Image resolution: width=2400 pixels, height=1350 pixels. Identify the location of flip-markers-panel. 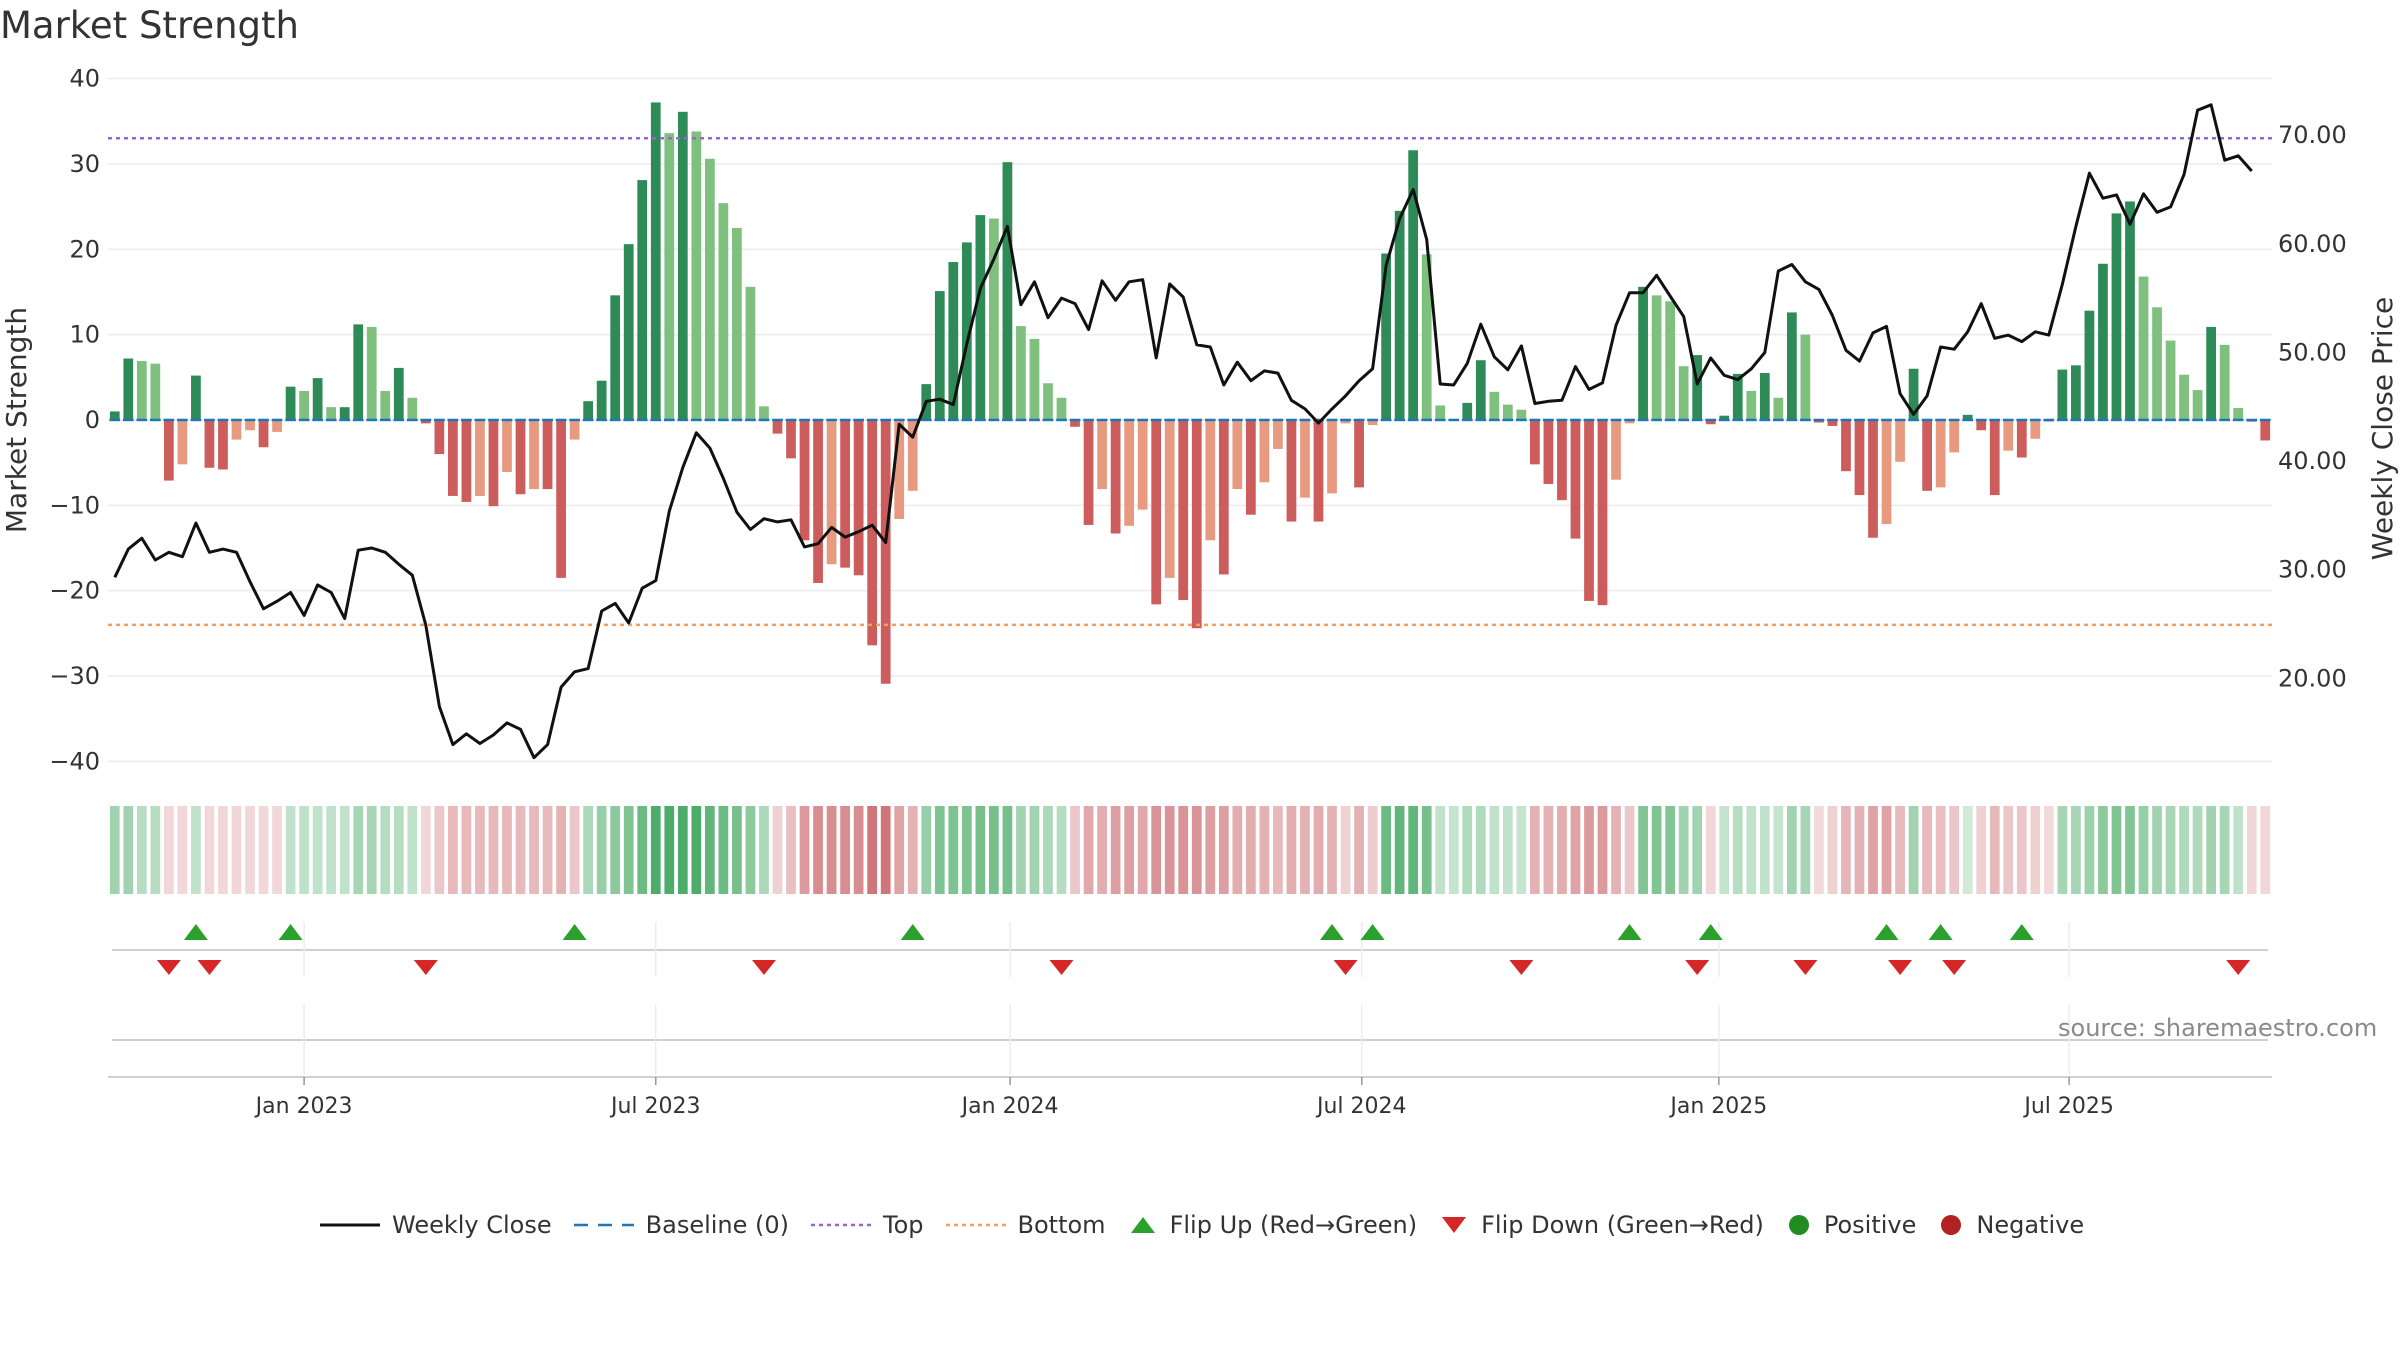
(1190, 949).